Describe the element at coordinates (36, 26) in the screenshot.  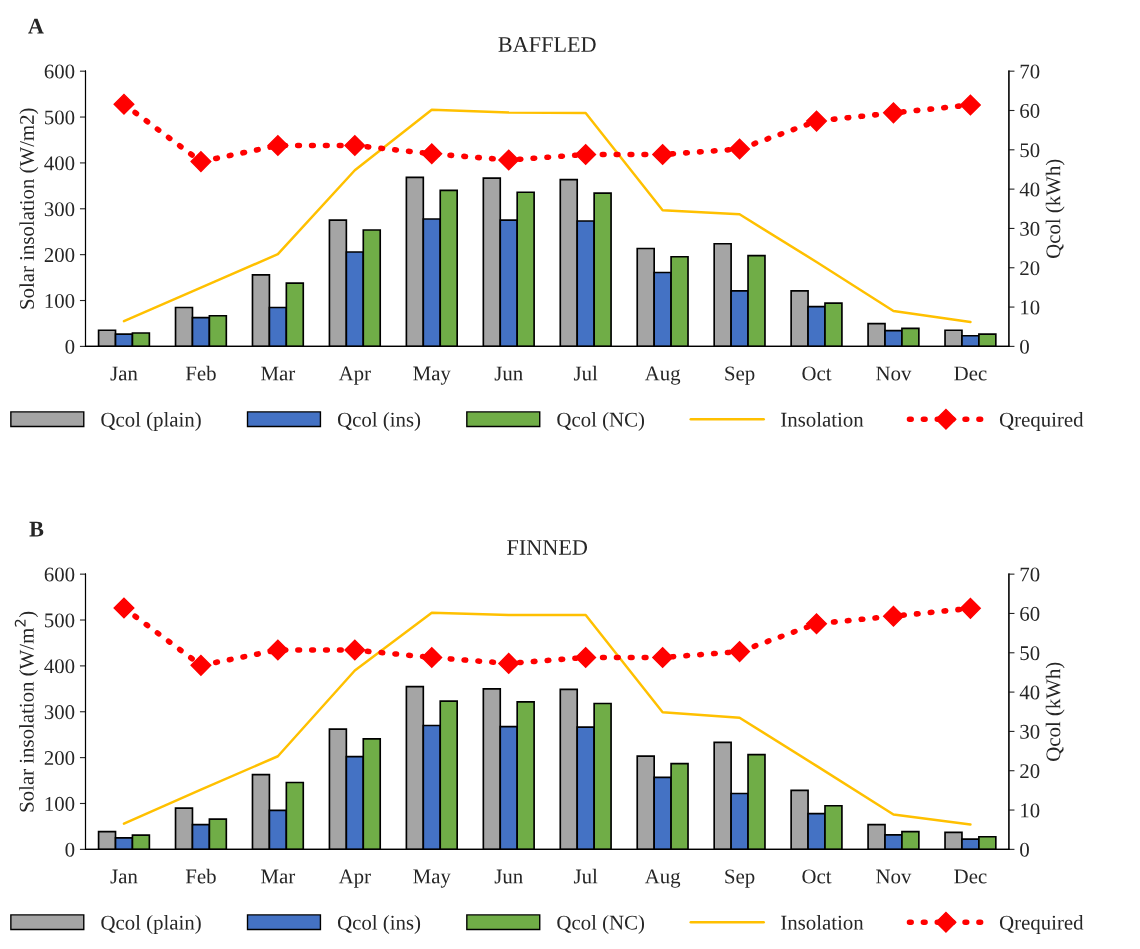
I see `text: A` at that location.